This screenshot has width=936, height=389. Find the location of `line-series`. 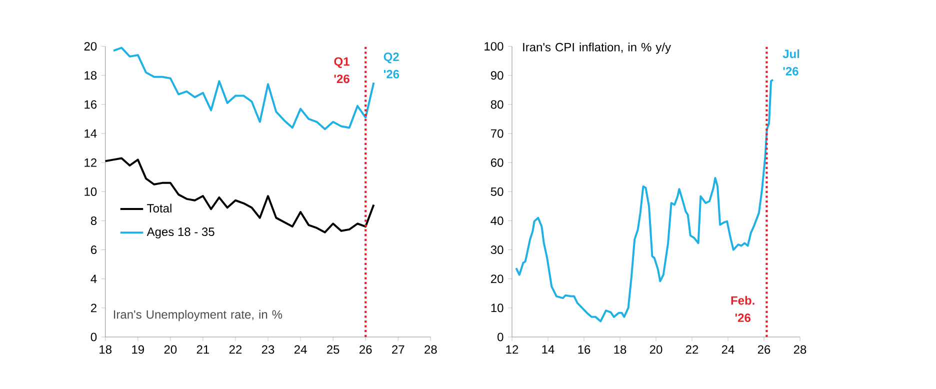

line-series is located at coordinates (243, 88).